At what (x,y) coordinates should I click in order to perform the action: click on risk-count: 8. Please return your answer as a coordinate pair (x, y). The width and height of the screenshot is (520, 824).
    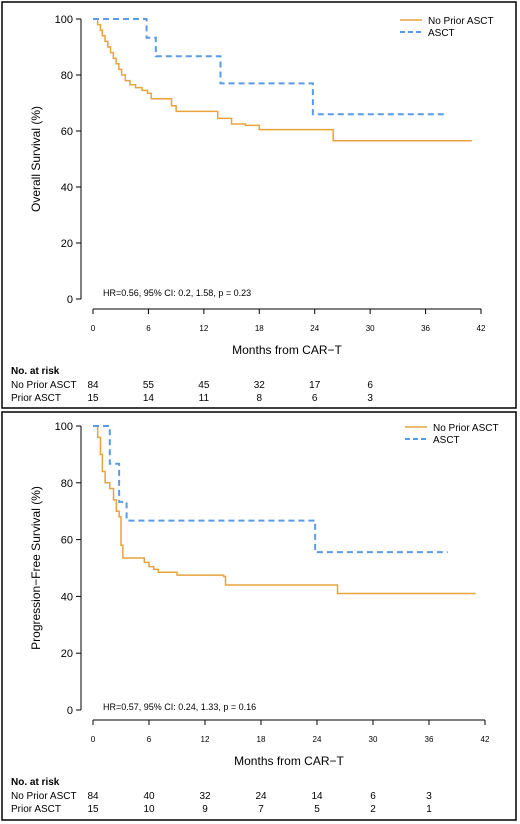
    Looking at the image, I should click on (260, 398).